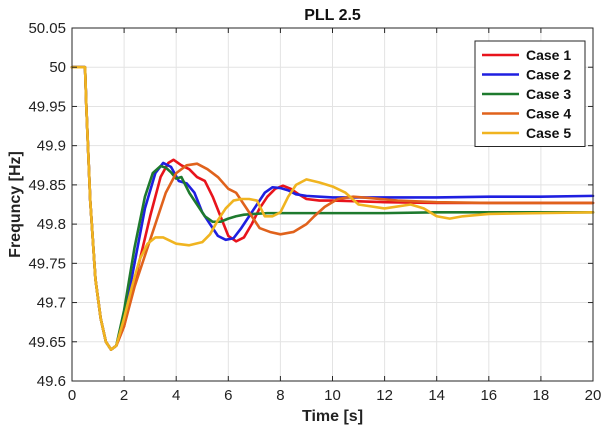  I want to click on y-tick-label: 49.7, so click(51, 303).